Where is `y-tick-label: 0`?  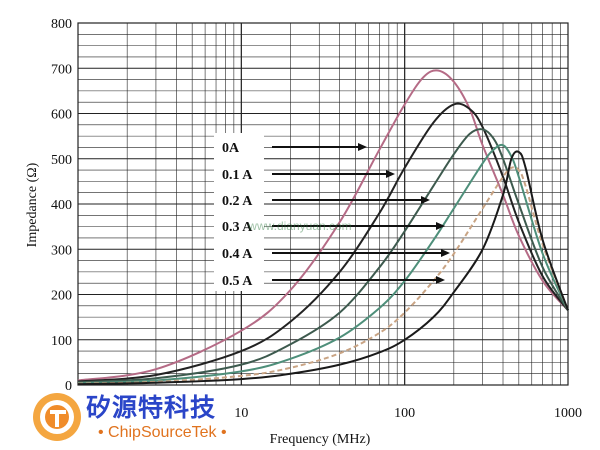
y-tick-label: 0 is located at coordinates (68, 386).